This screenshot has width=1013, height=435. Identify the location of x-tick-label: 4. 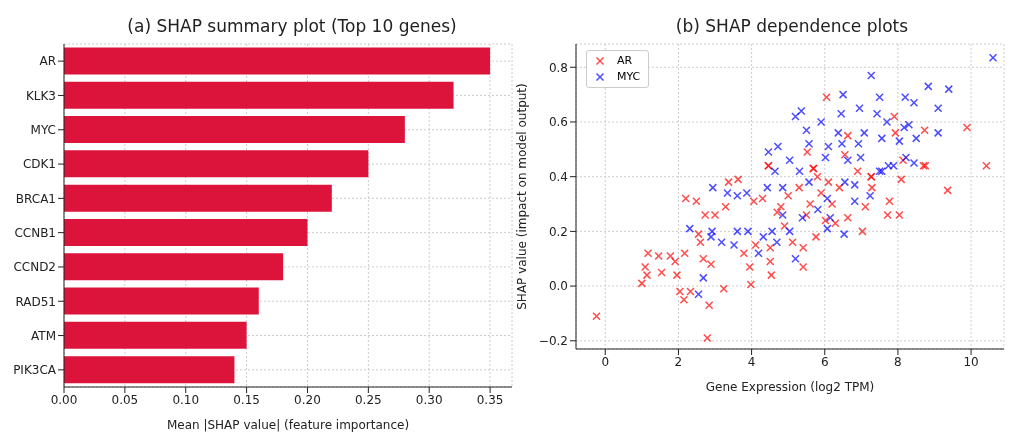
(751, 361).